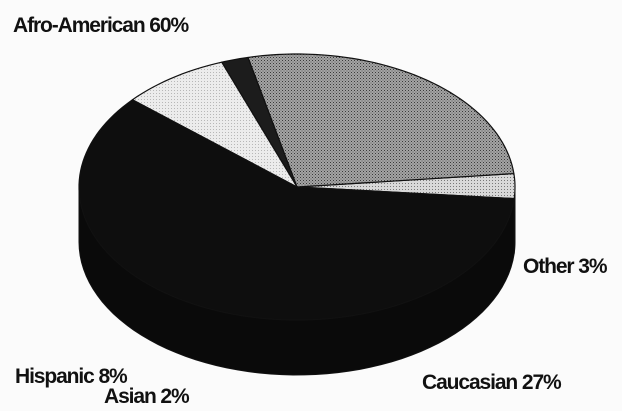 The height and width of the screenshot is (411, 622). What do you see at coordinates (492, 382) in the screenshot?
I see `slice-label-caucasian: Caucasian 27%` at bounding box center [492, 382].